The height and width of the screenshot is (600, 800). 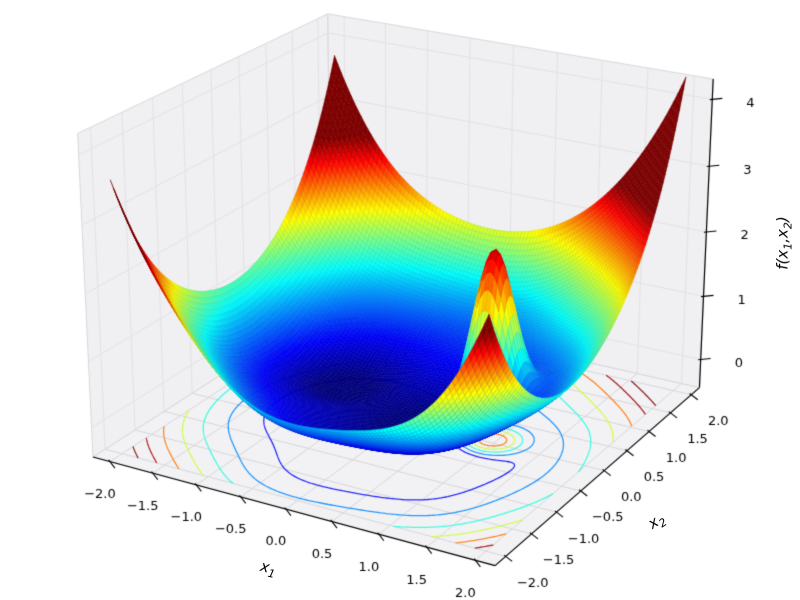 I want to click on z-axis-label: f(x1,x2), so click(x=784, y=243).